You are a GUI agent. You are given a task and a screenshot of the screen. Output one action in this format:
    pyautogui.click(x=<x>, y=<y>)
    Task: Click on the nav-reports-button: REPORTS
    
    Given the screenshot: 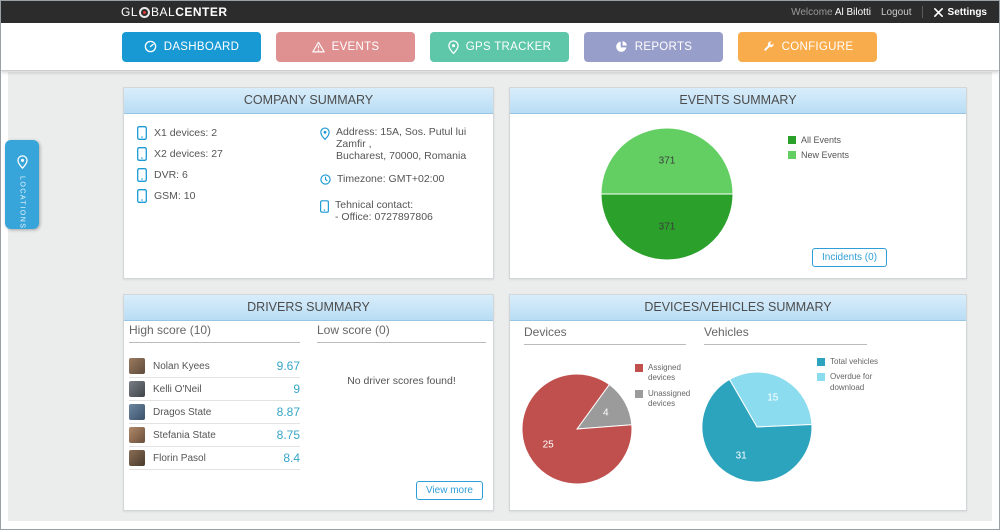 What is the action you would take?
    pyautogui.click(x=653, y=46)
    